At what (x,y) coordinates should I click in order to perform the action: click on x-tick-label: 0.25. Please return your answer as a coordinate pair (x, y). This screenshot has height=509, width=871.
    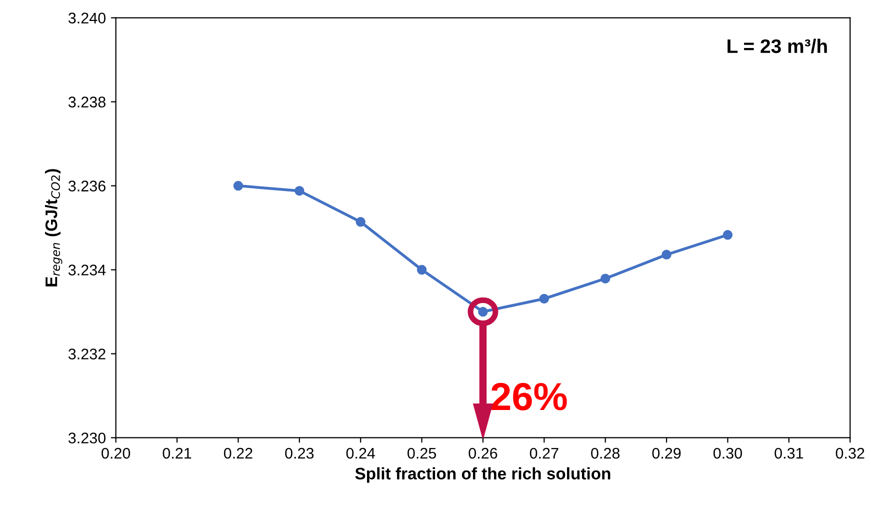
    Looking at the image, I should click on (422, 453).